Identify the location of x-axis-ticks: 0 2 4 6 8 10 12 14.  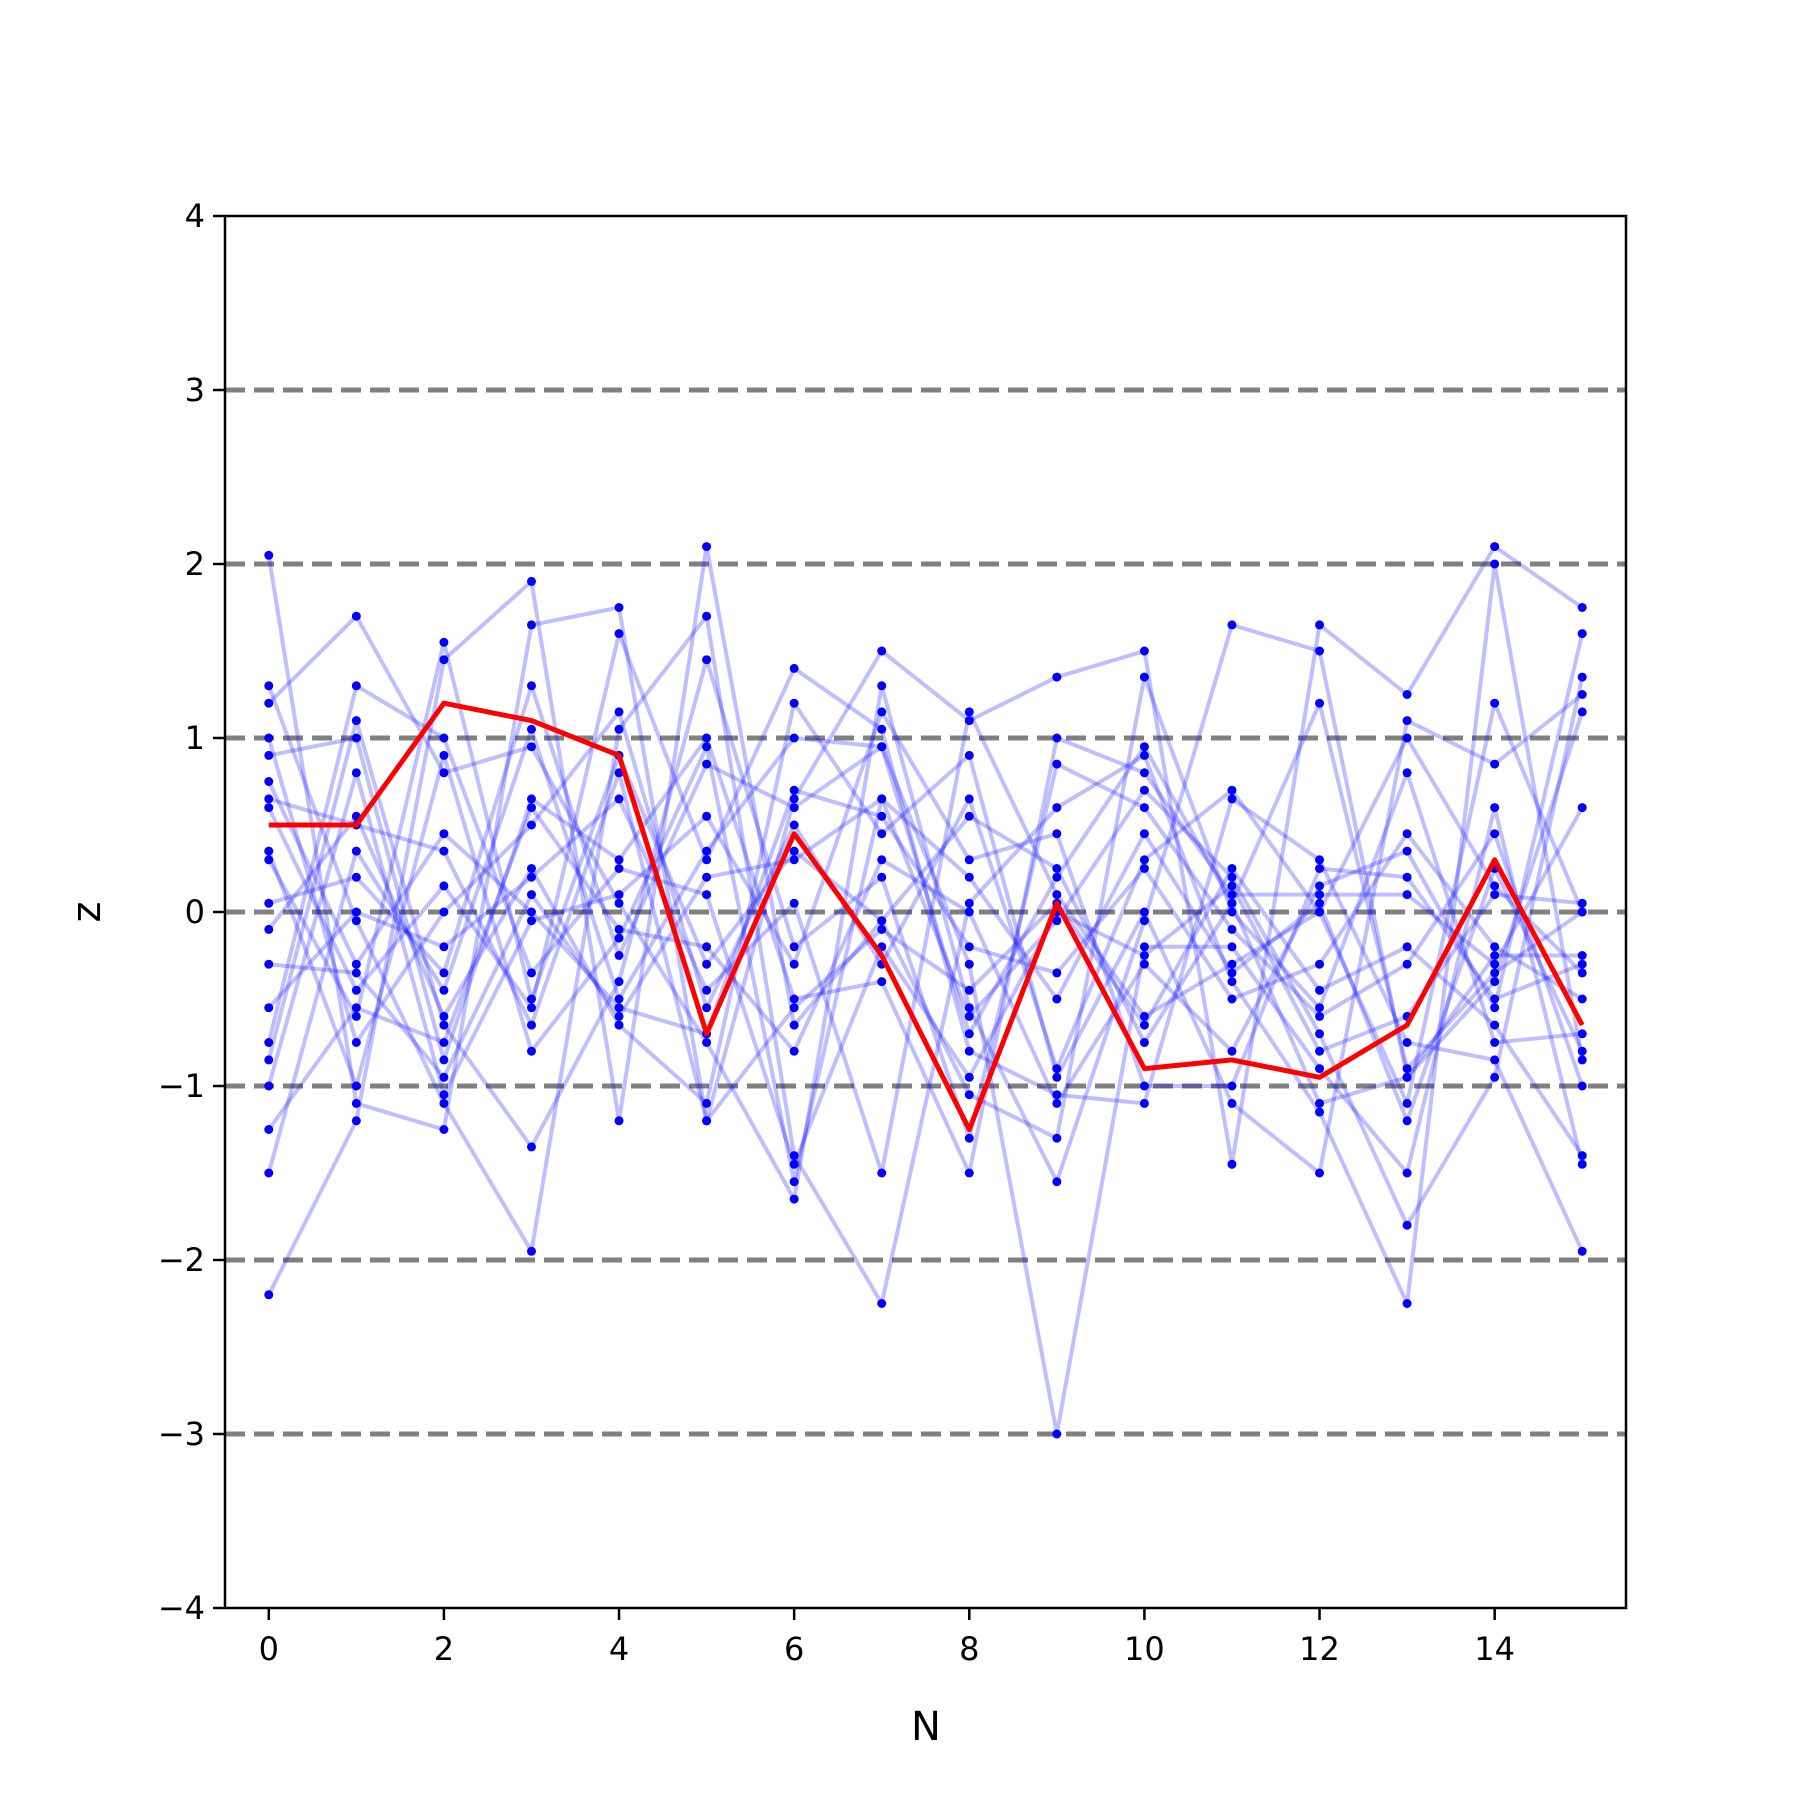
(887, 1638).